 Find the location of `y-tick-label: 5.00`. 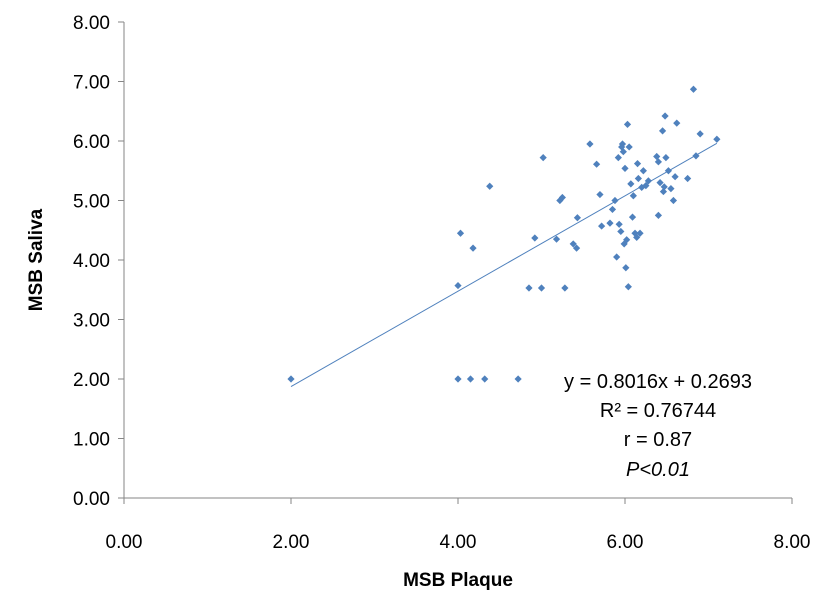

y-tick-label: 5.00 is located at coordinates (91, 202).